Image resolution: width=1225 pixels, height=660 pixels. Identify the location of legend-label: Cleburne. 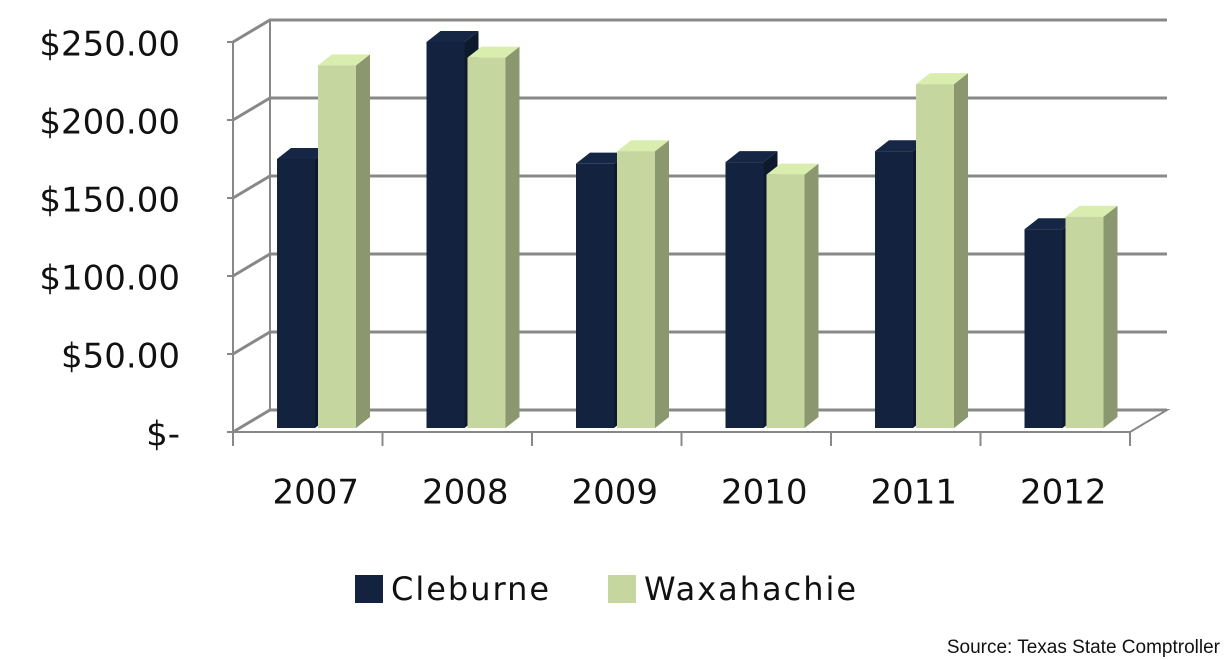
(471, 589).